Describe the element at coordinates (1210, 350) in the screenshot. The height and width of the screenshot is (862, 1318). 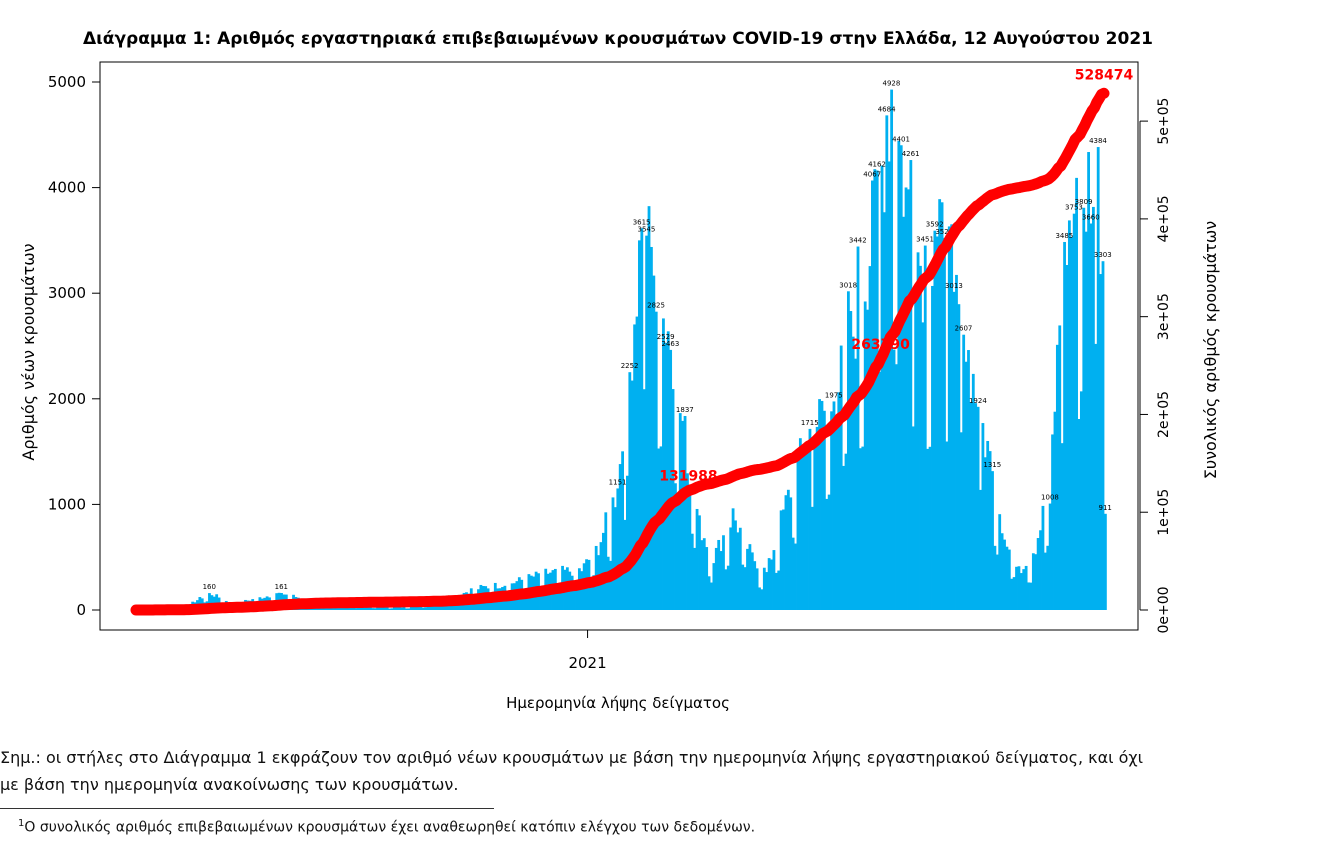
I see `y2-axis-label: Συνολικός αριθμός κρουσμάτων` at that location.